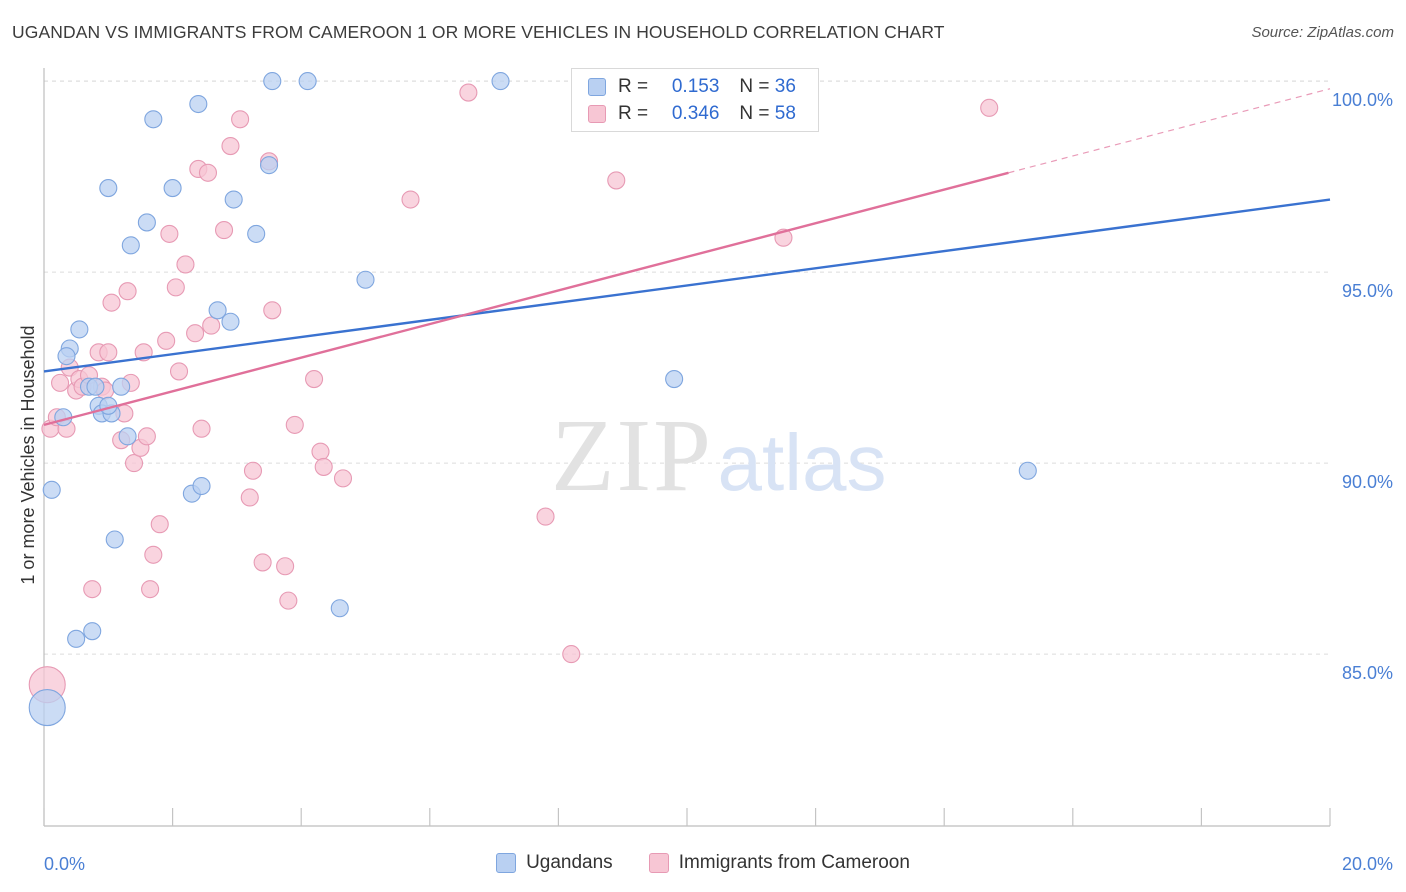 The width and height of the screenshot is (1406, 892). I want to click on legend-label-cameroon: Immigrants from Cameroon, so click(794, 862).